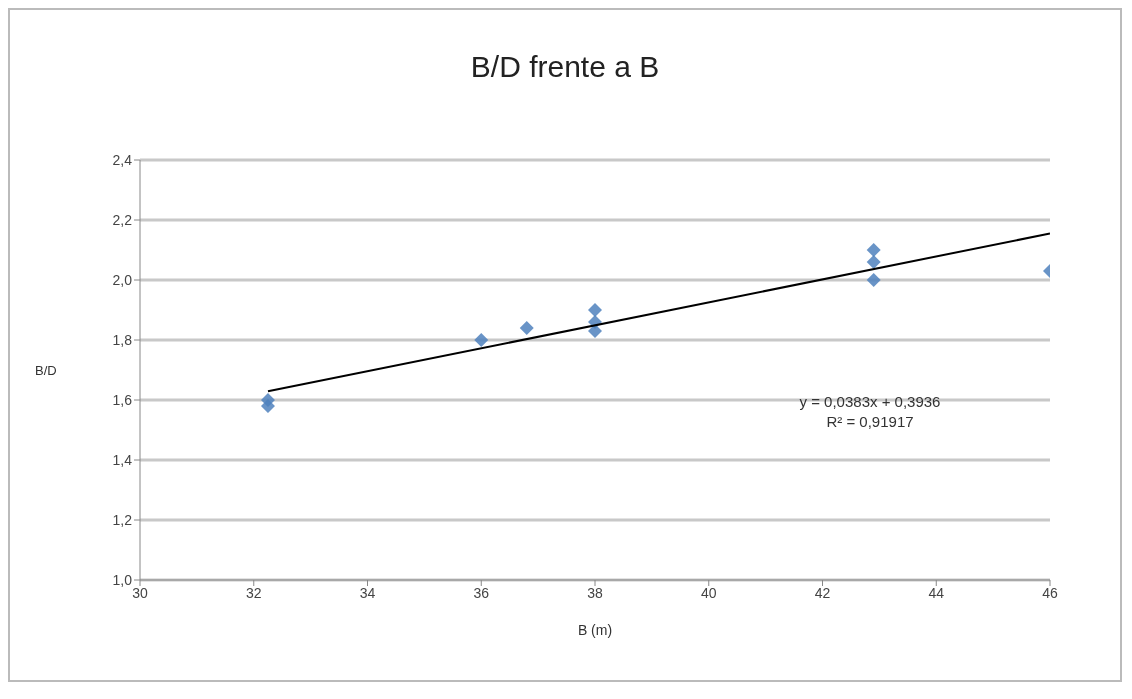  What do you see at coordinates (122, 579) in the screenshot?
I see `y-tick-label: 1,0` at bounding box center [122, 579].